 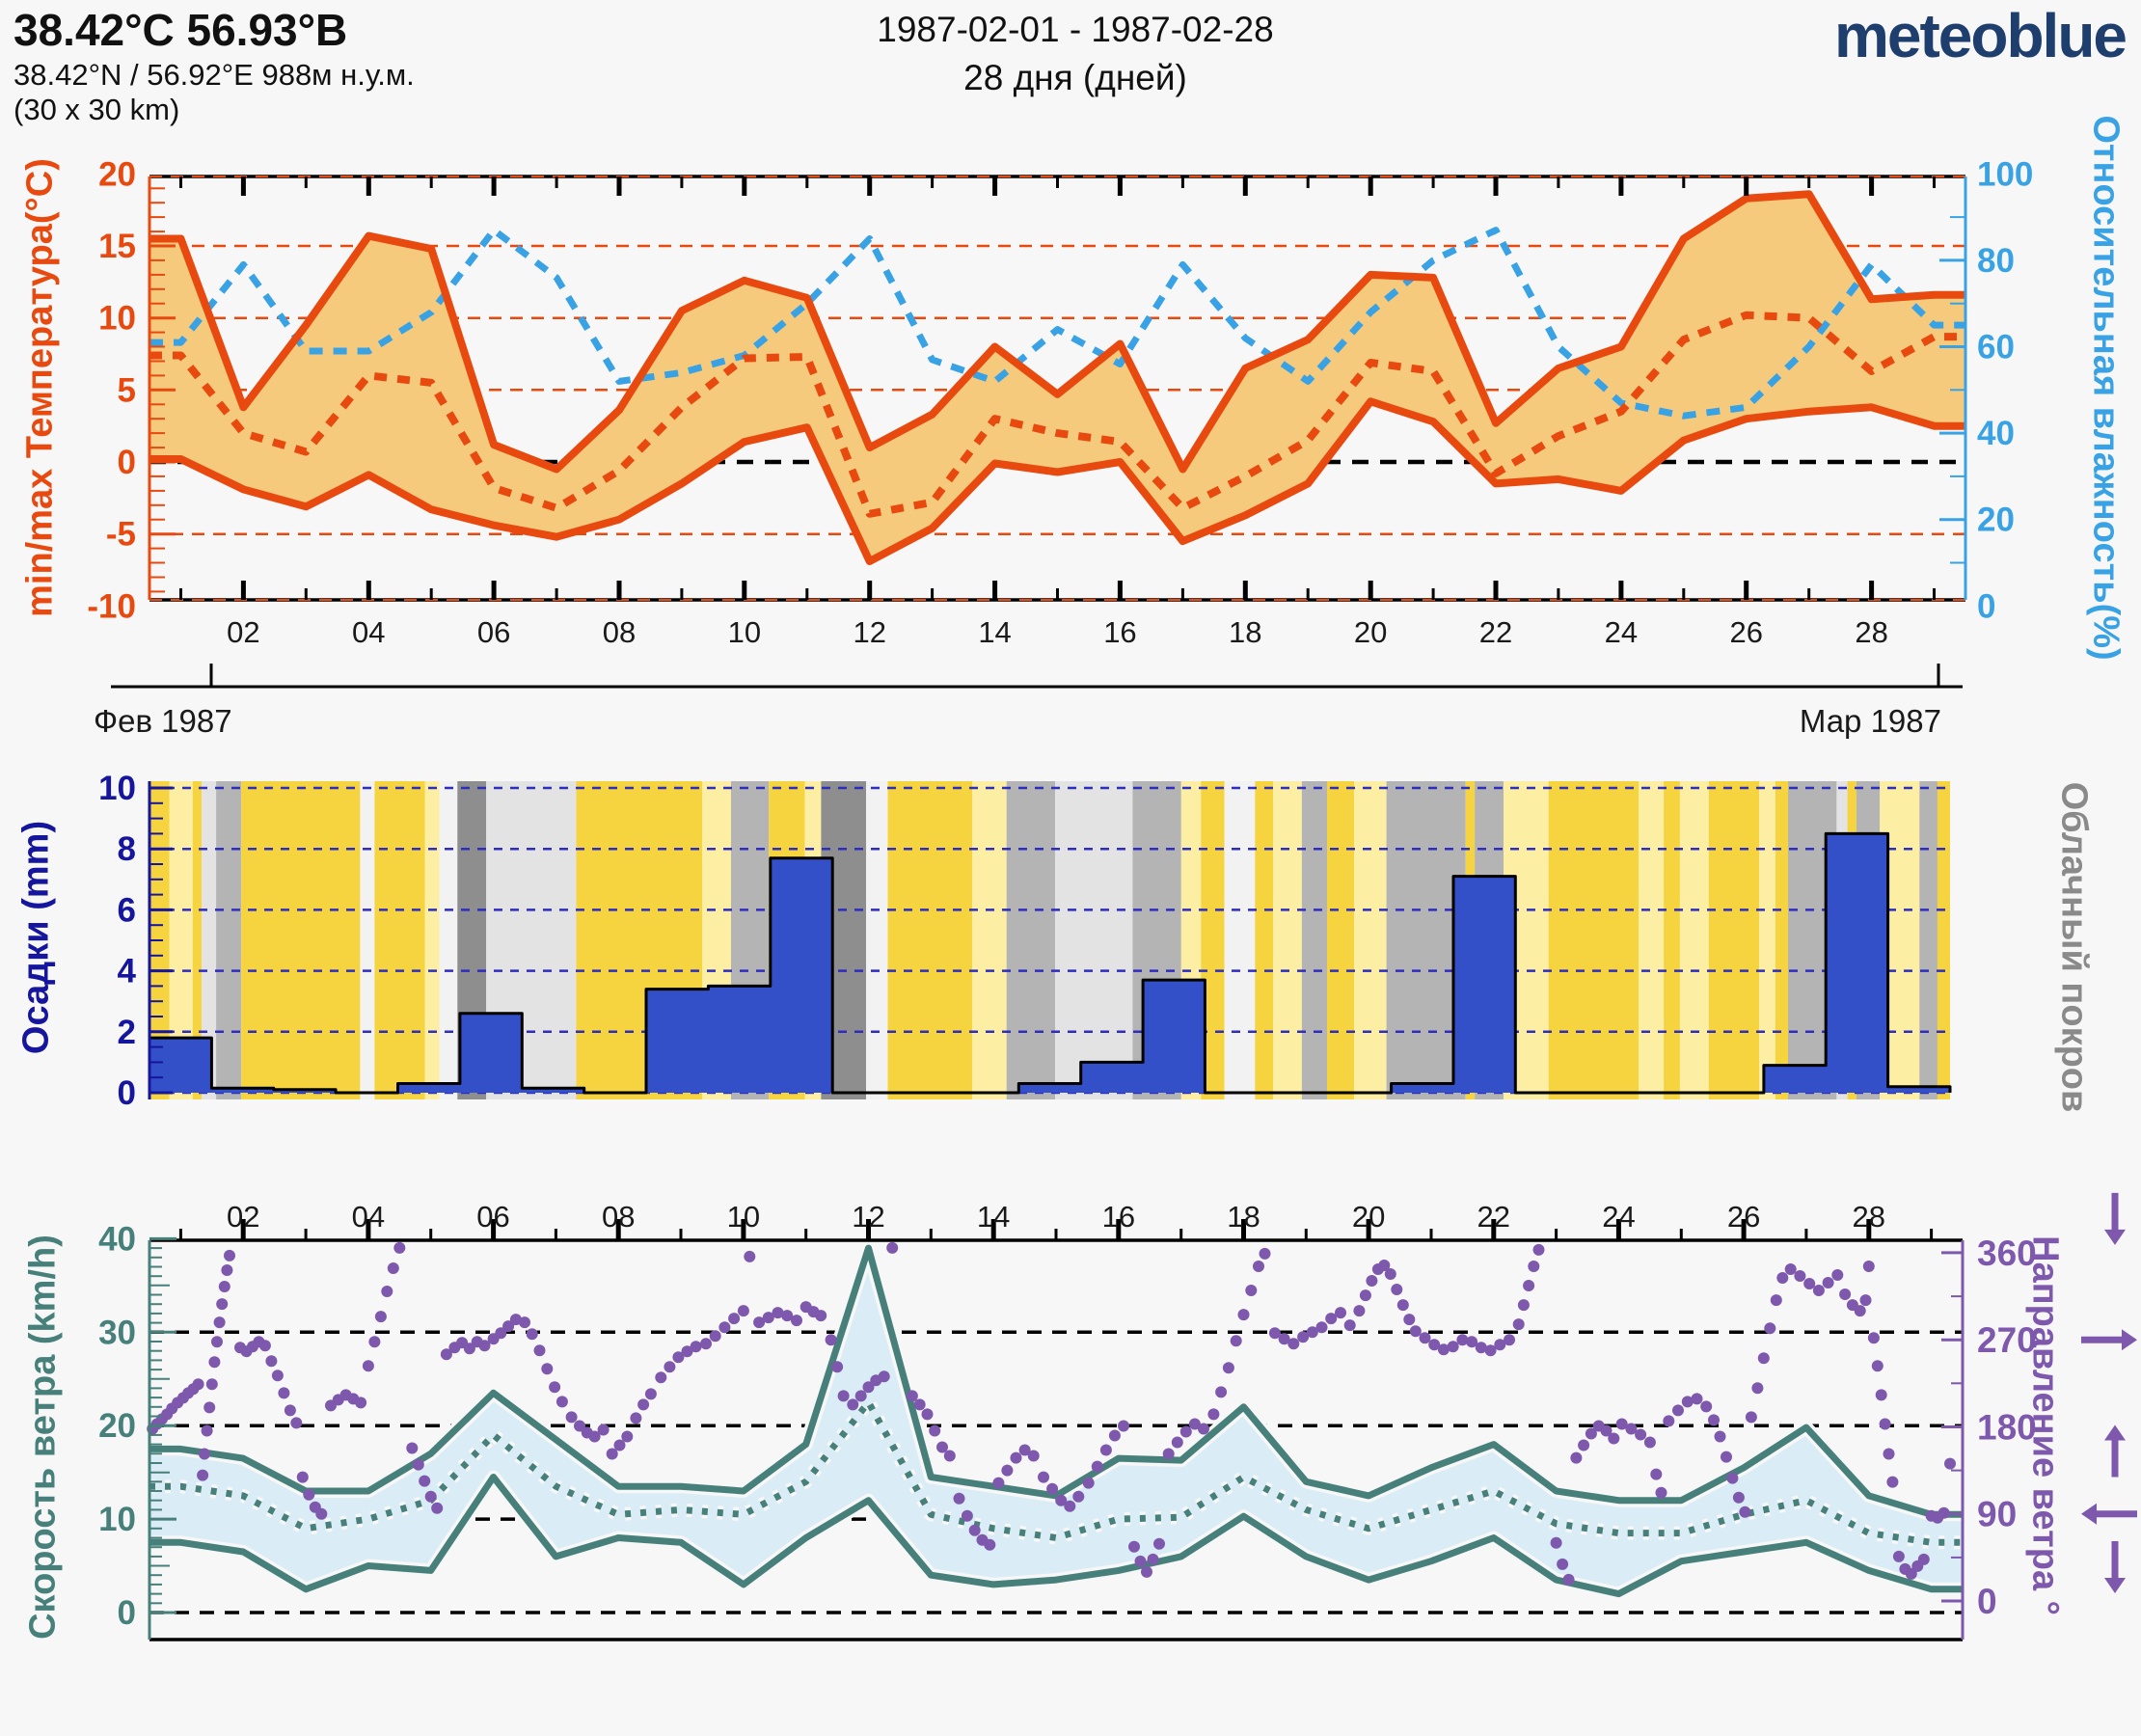 I want to click on svg-text: 80, so click(x=1996, y=261).